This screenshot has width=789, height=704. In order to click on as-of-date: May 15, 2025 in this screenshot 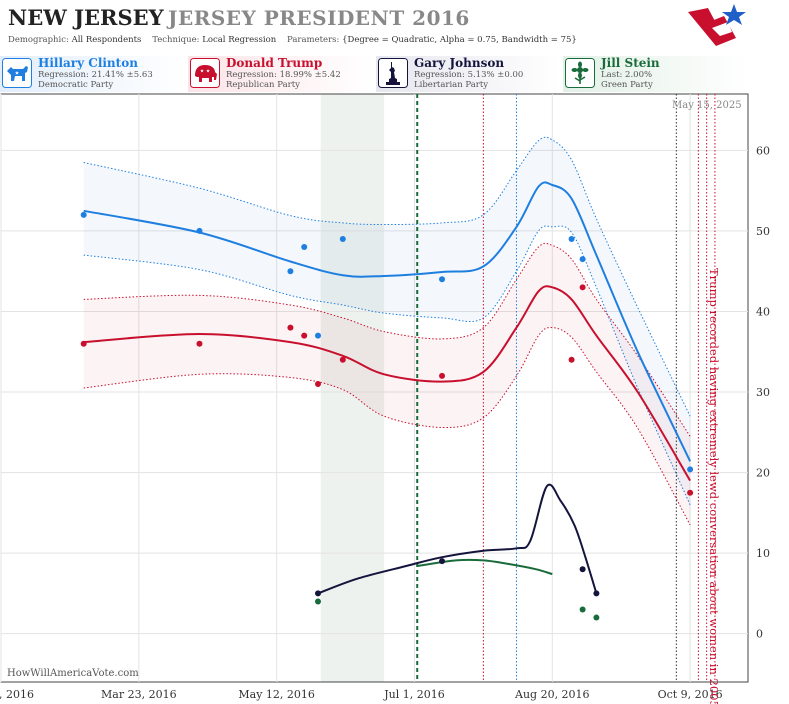, I will do `click(707, 105)`.